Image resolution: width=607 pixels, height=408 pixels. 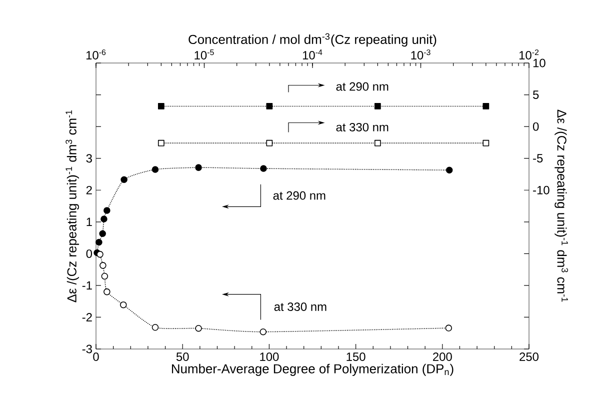 I want to click on x-tick-label: 10$^{-2}$, so click(x=529, y=54).